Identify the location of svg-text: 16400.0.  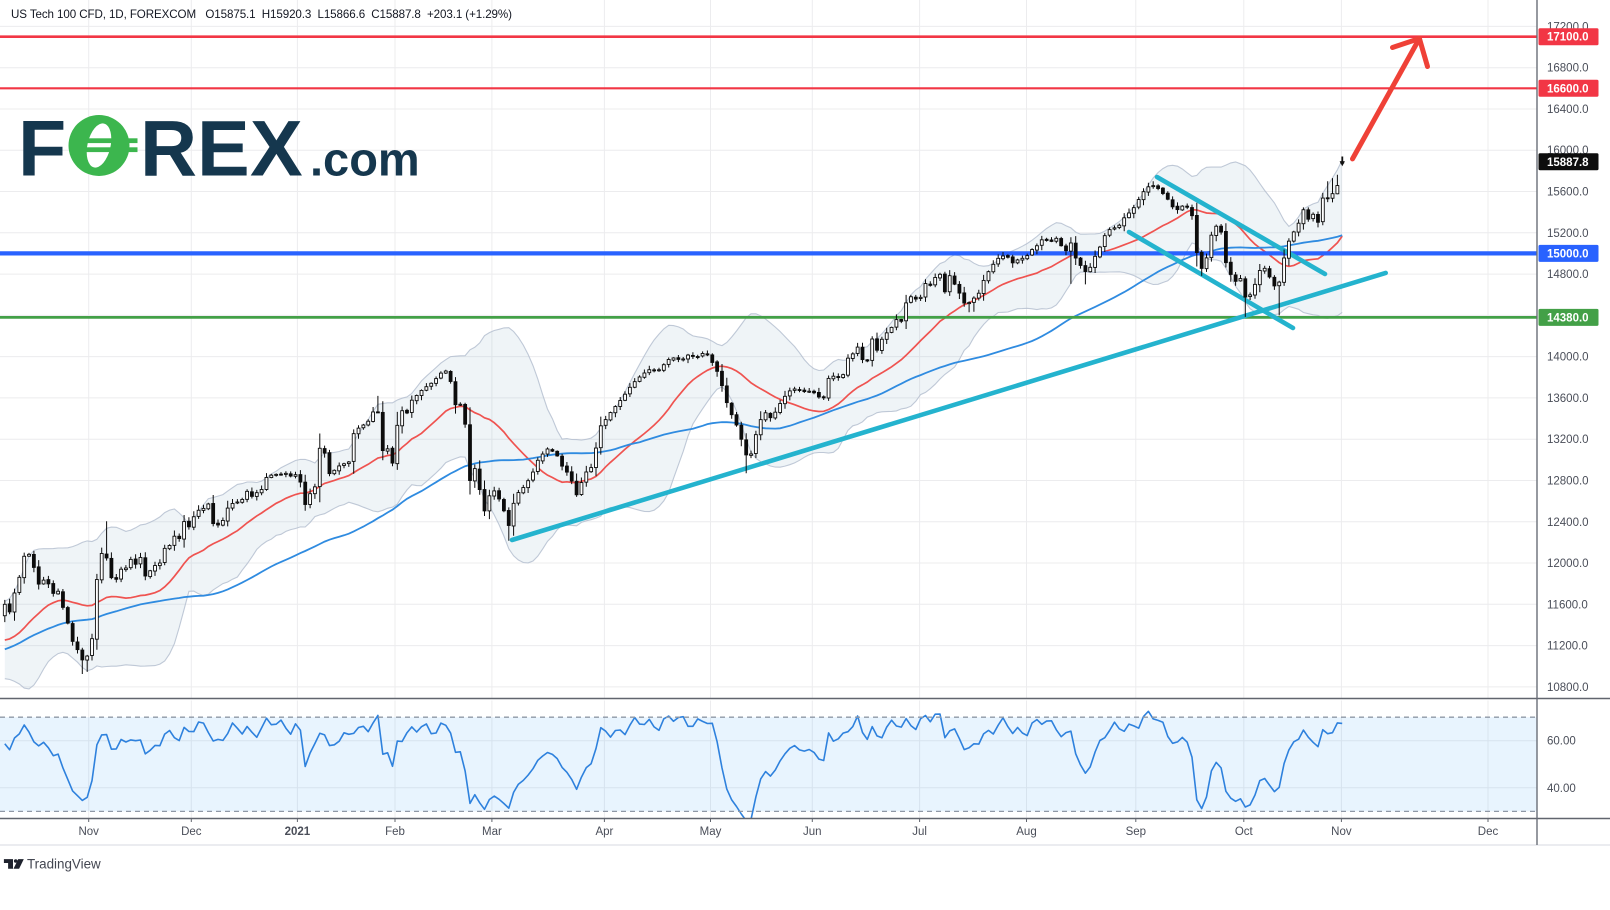
(1568, 110).